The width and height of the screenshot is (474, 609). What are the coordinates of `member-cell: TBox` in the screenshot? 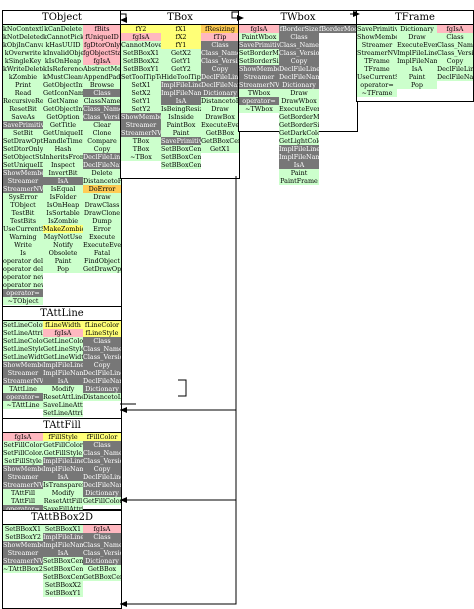 It's located at (141, 149).